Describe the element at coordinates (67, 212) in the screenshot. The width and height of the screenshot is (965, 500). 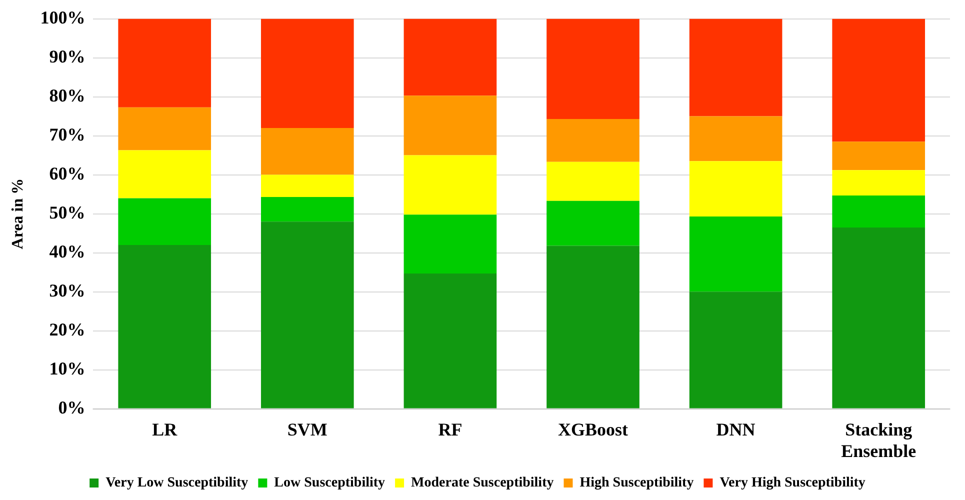
I see `y-tick-label: 50%` at that location.